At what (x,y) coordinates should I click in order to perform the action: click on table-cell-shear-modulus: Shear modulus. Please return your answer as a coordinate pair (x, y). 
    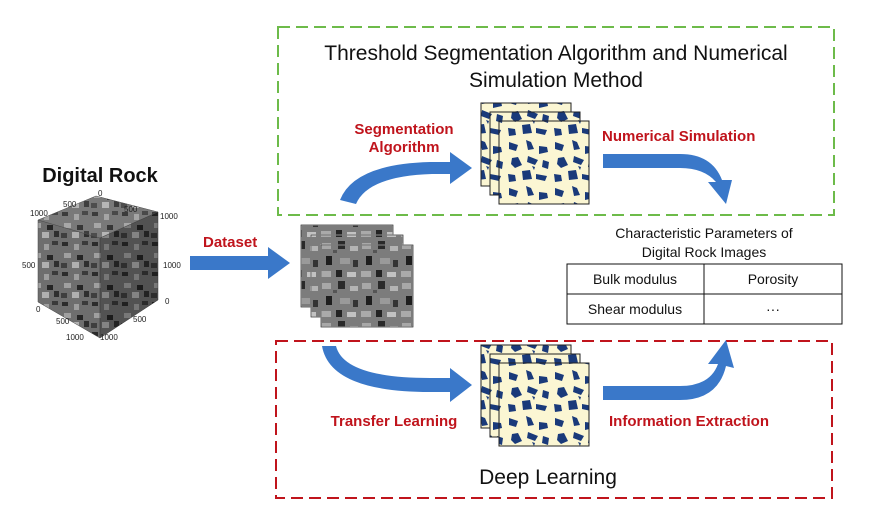
    Looking at the image, I should click on (635, 309).